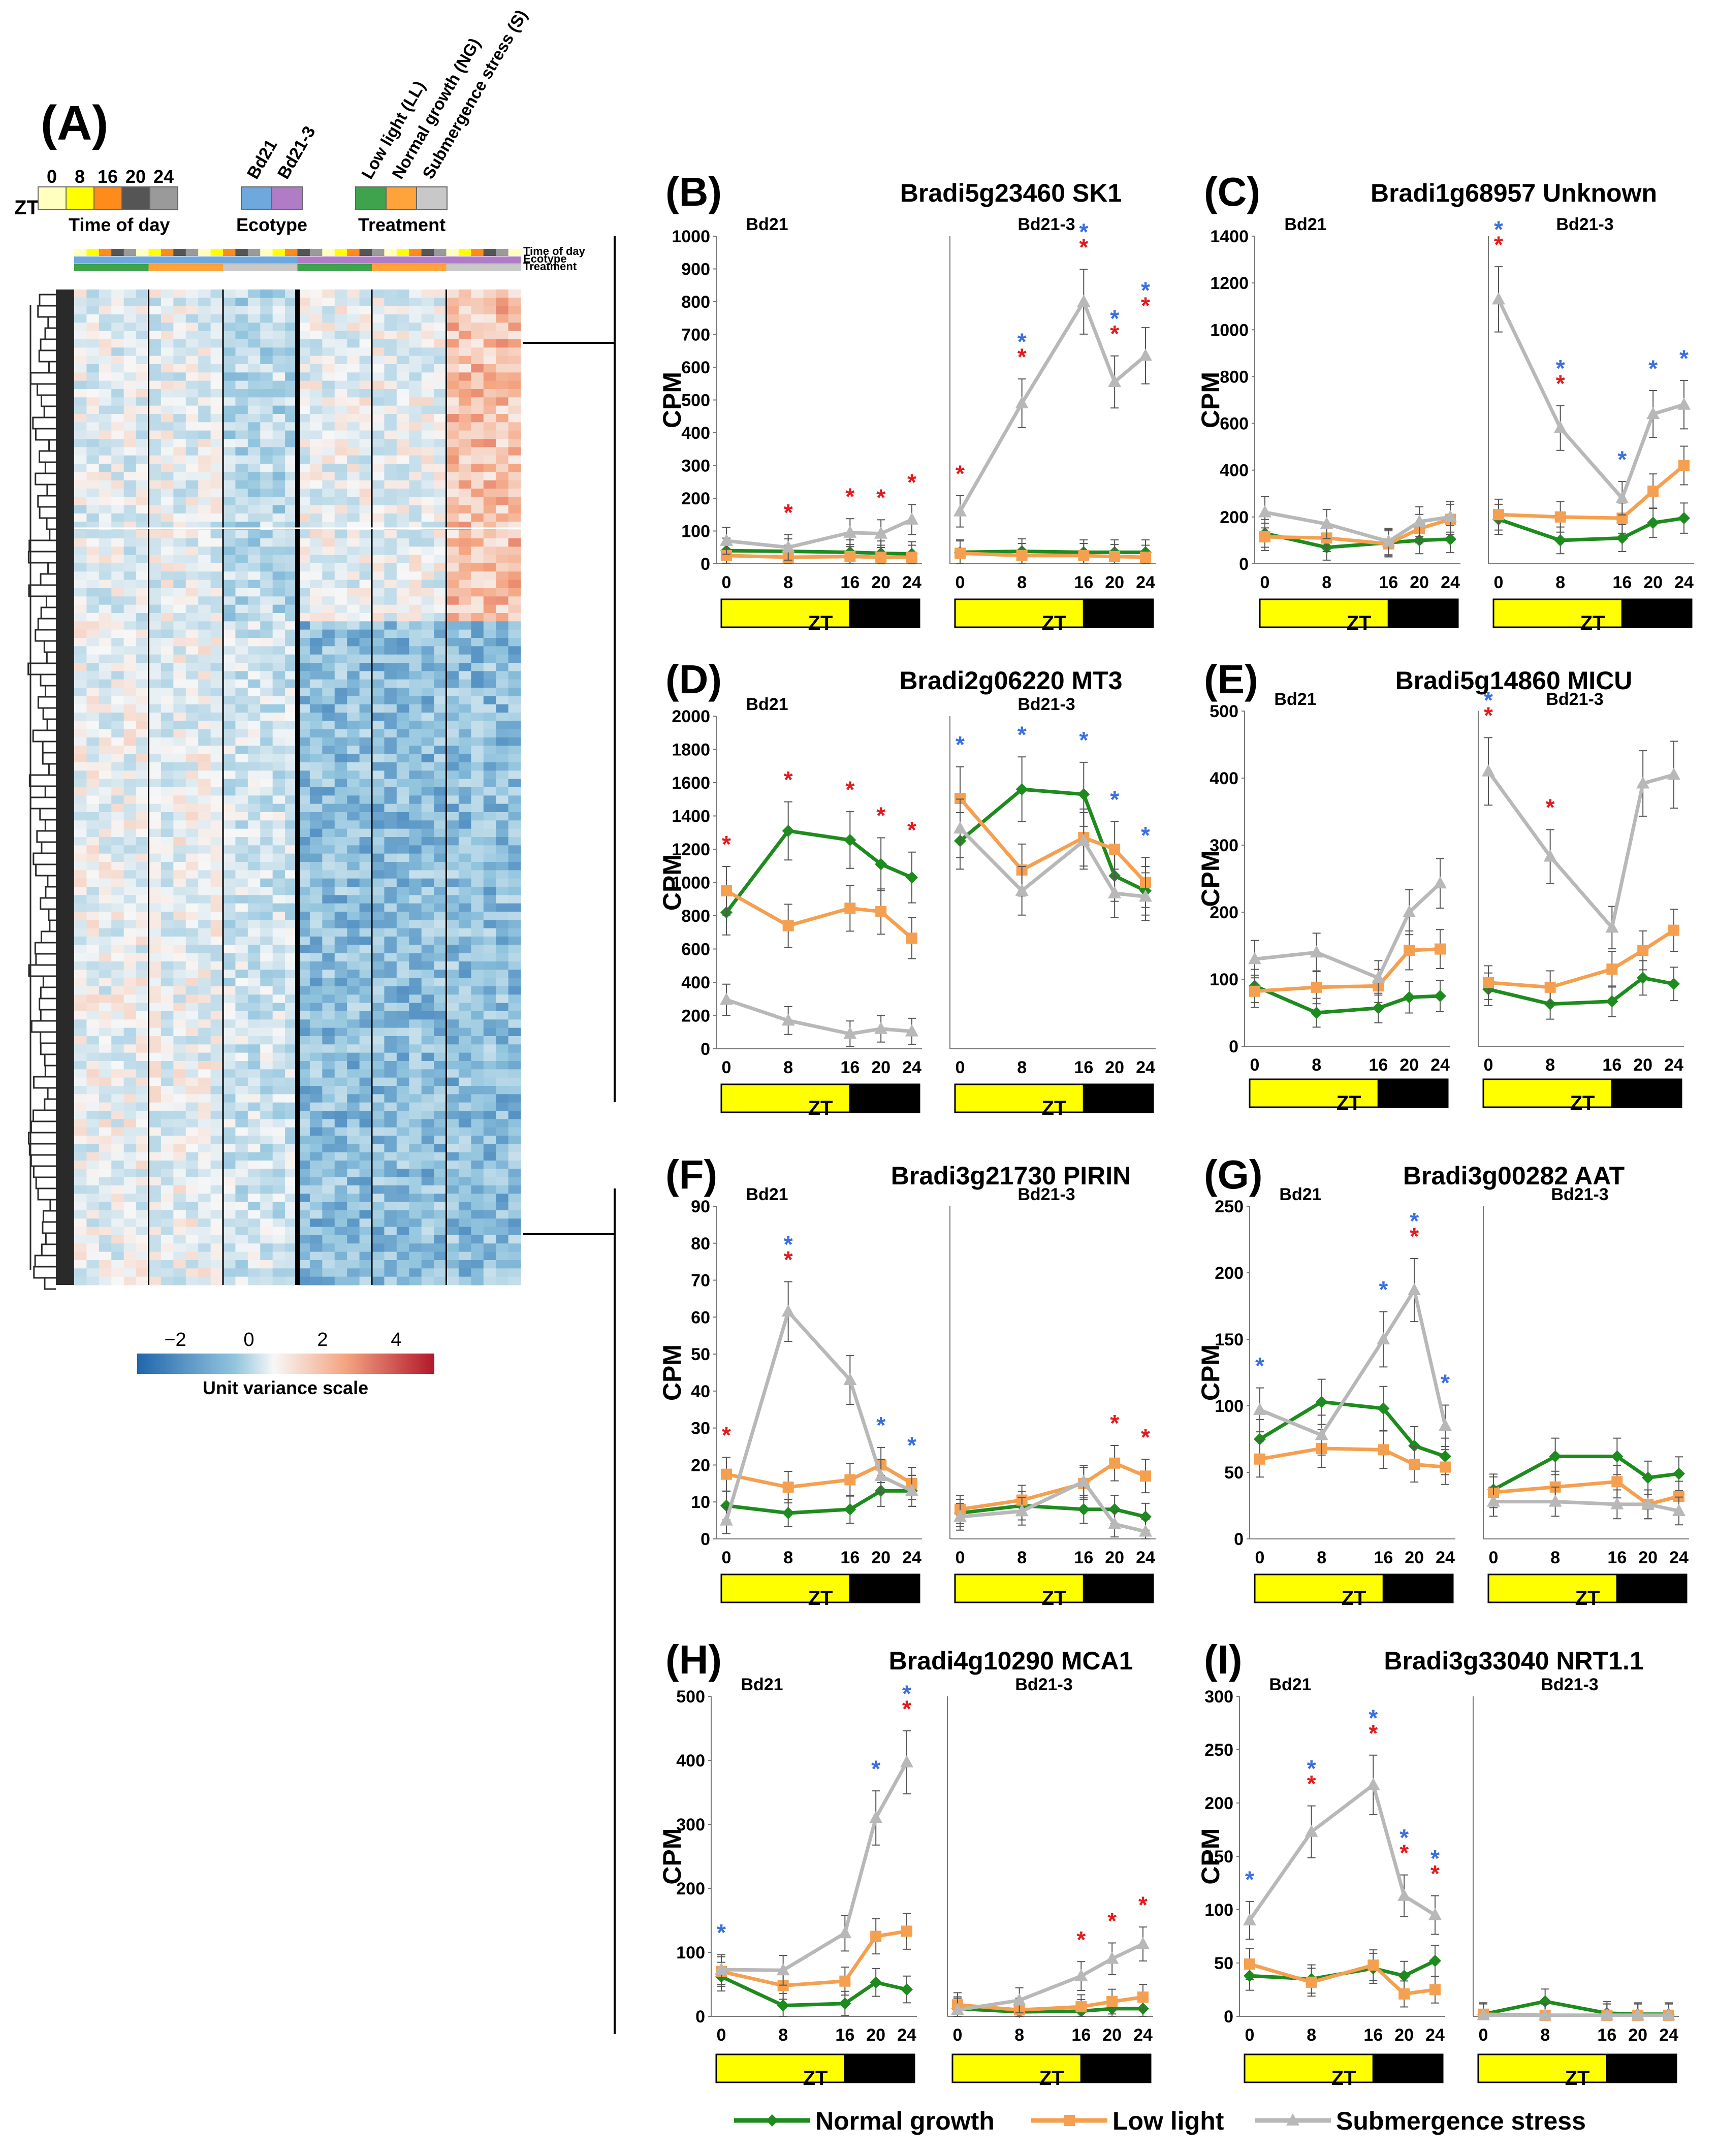 Image resolution: width=1718 pixels, height=2156 pixels. Describe the element at coordinates (163, 198) in the screenshot. I see `zt-swatch` at that location.